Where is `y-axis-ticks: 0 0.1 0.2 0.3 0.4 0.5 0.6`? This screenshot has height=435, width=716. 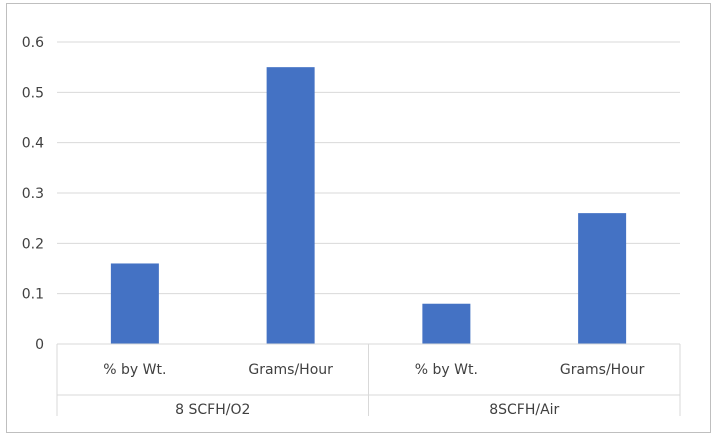
y-axis-ticks: 0 0.1 0.2 0.3 0.4 0.5 0.6 is located at coordinates (33, 194).